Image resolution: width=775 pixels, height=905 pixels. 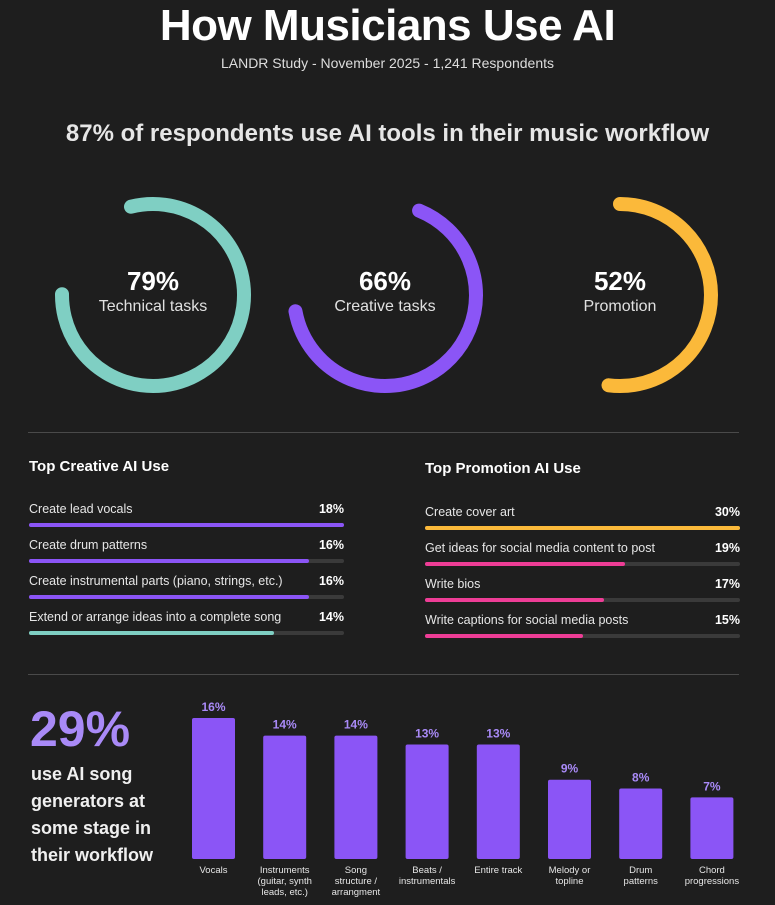 I want to click on page-title: How Musicians Use AI, so click(x=387, y=25).